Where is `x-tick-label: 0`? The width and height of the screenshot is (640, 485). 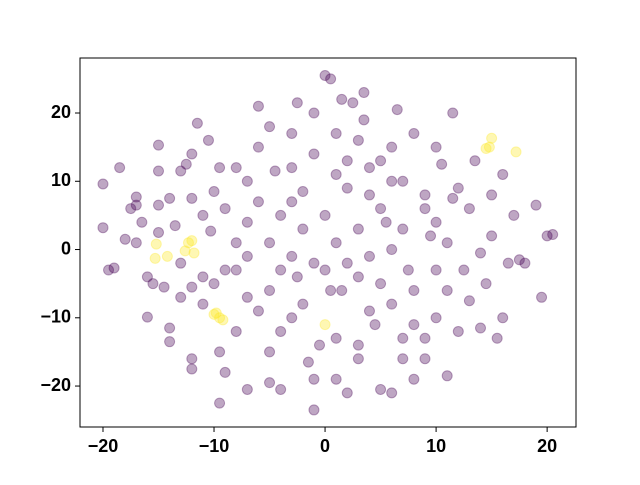
x-tick-label: 0 is located at coordinates (325, 446).